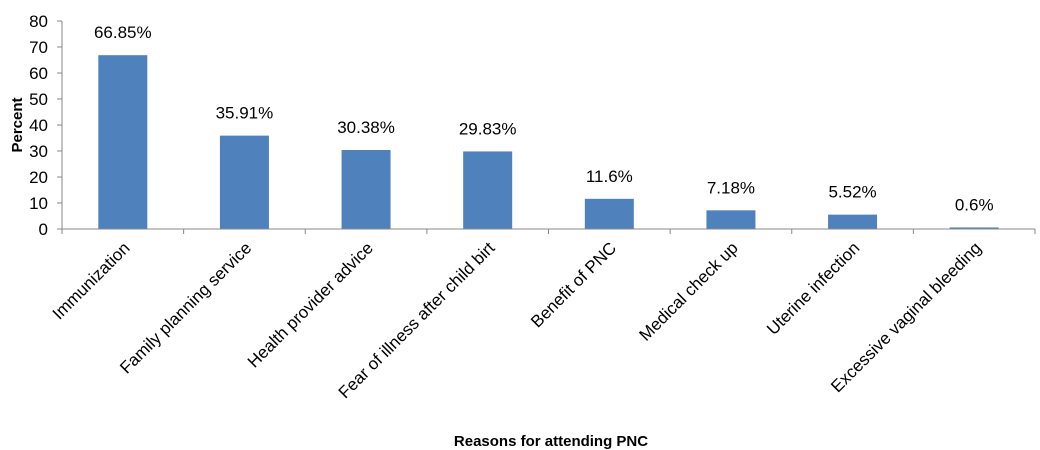 This screenshot has height=450, width=1040. What do you see at coordinates (573, 284) in the screenshot?
I see `category-label: Benefit of PNC` at bounding box center [573, 284].